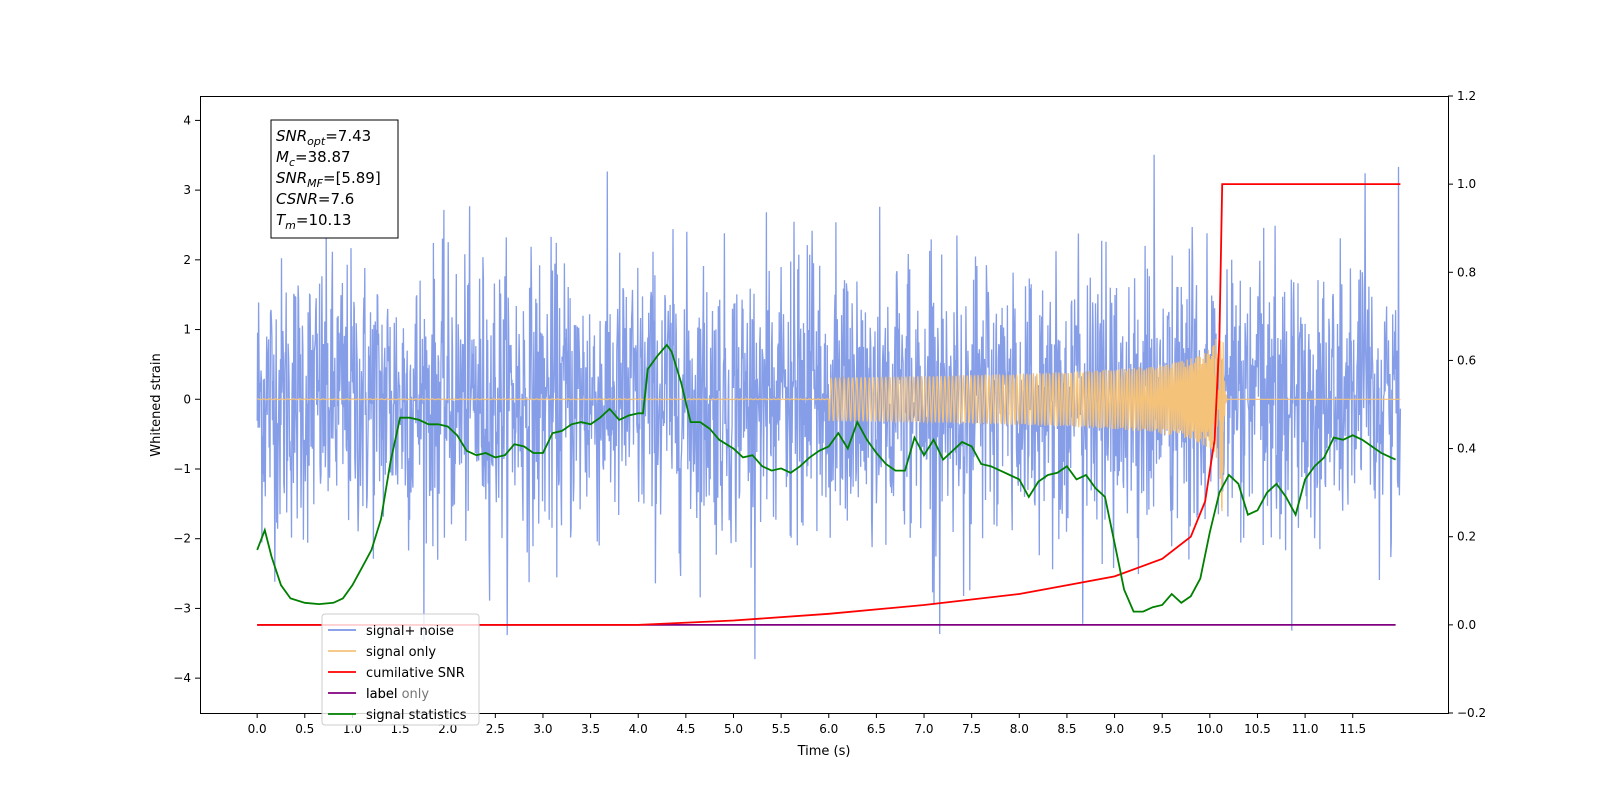  I want to click on y-tick-label: 1, so click(187, 330).